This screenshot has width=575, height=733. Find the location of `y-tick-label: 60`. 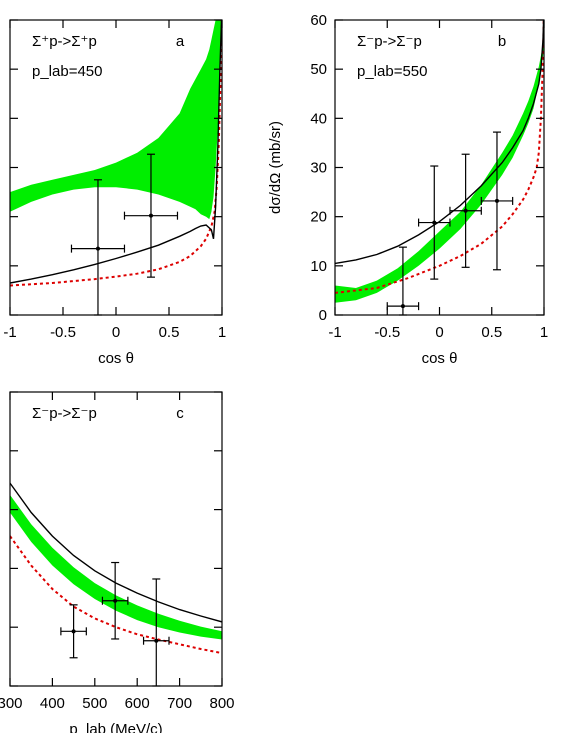

y-tick-label: 60 is located at coordinates (318, 20).